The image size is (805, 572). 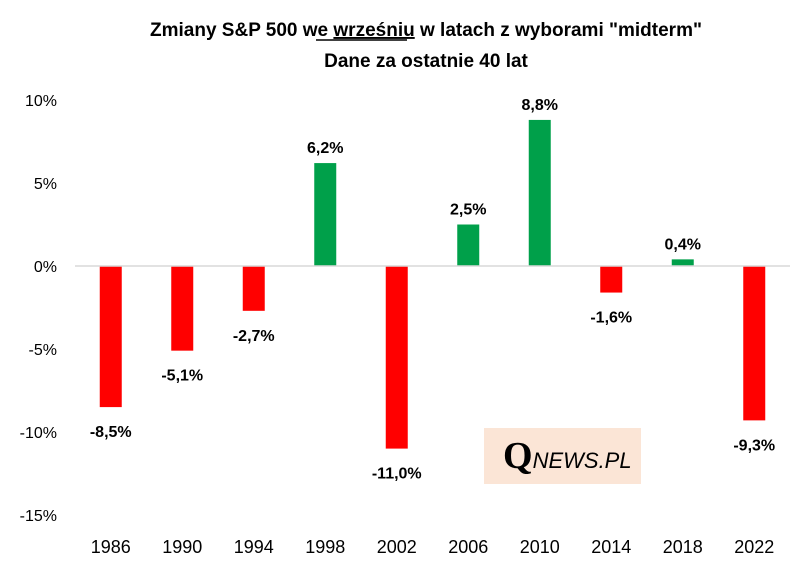 What do you see at coordinates (468, 210) in the screenshot?
I see `data-label: 2,5%` at bounding box center [468, 210].